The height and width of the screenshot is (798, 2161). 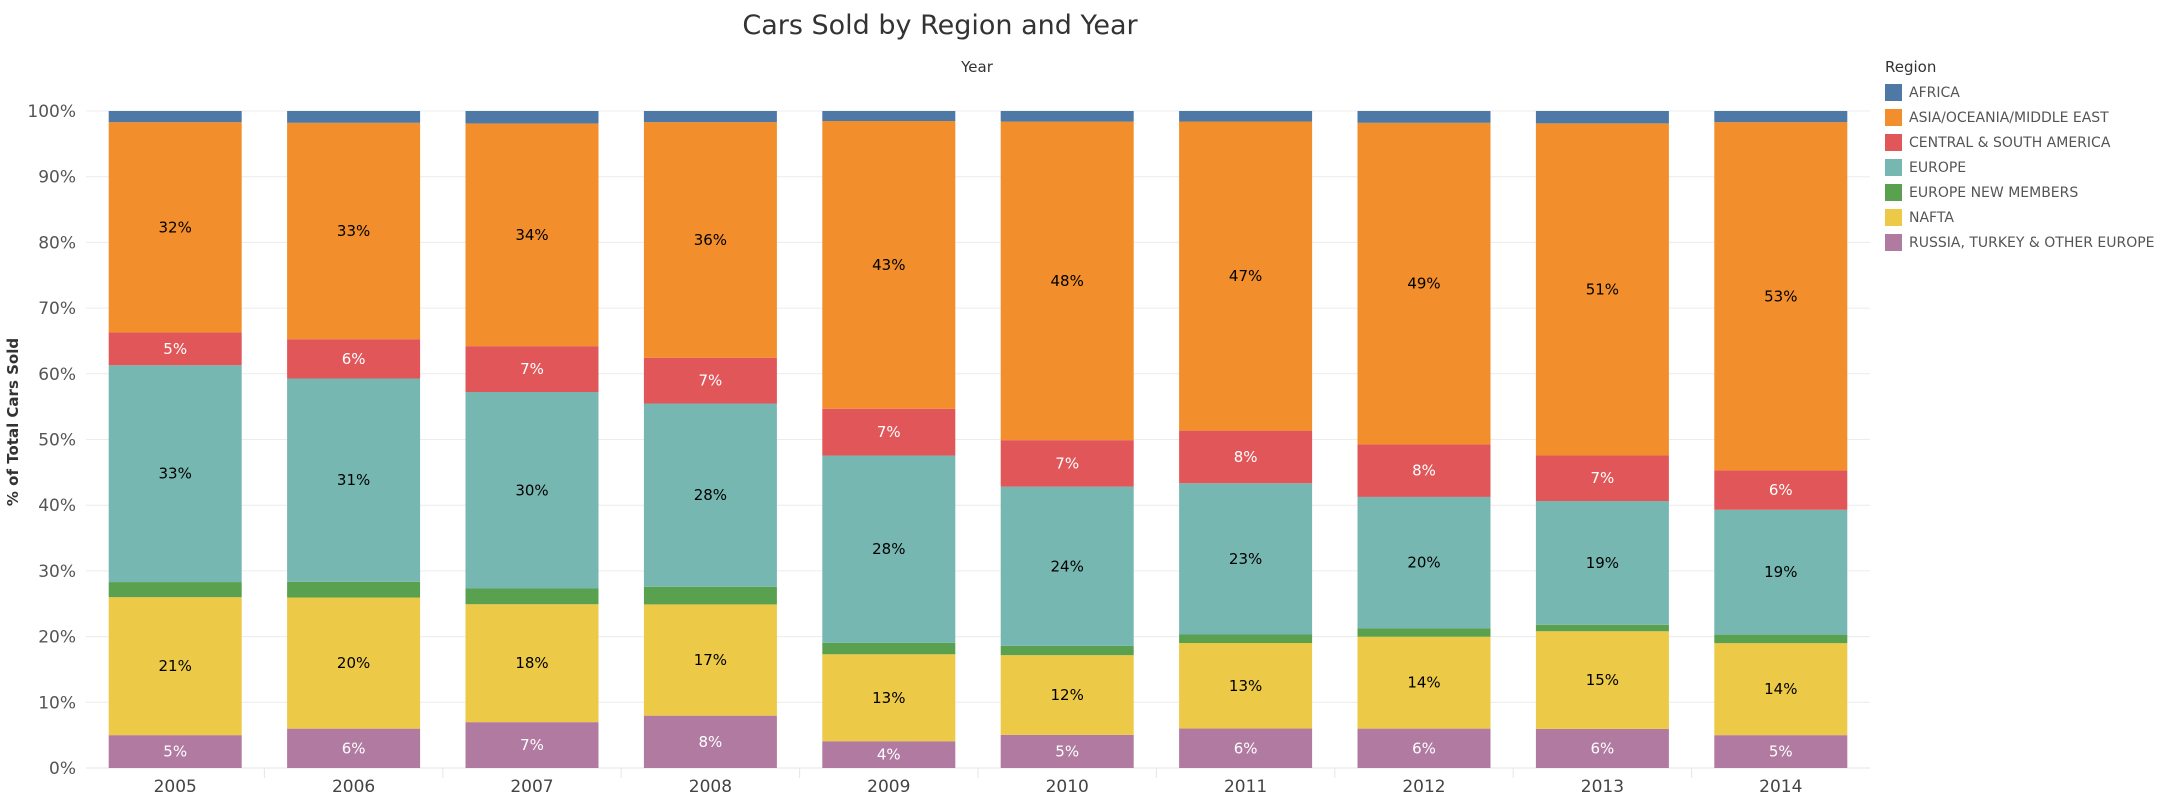 I want to click on bar-russia-turkey-other-europe-2009, so click(x=889, y=754).